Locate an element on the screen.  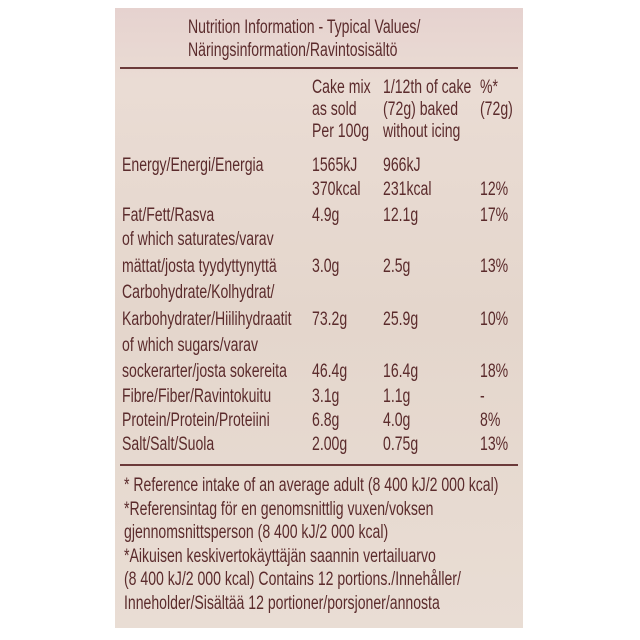
row-label: Carbohydrate/Kolhydrat/ is located at coordinates (198, 292).